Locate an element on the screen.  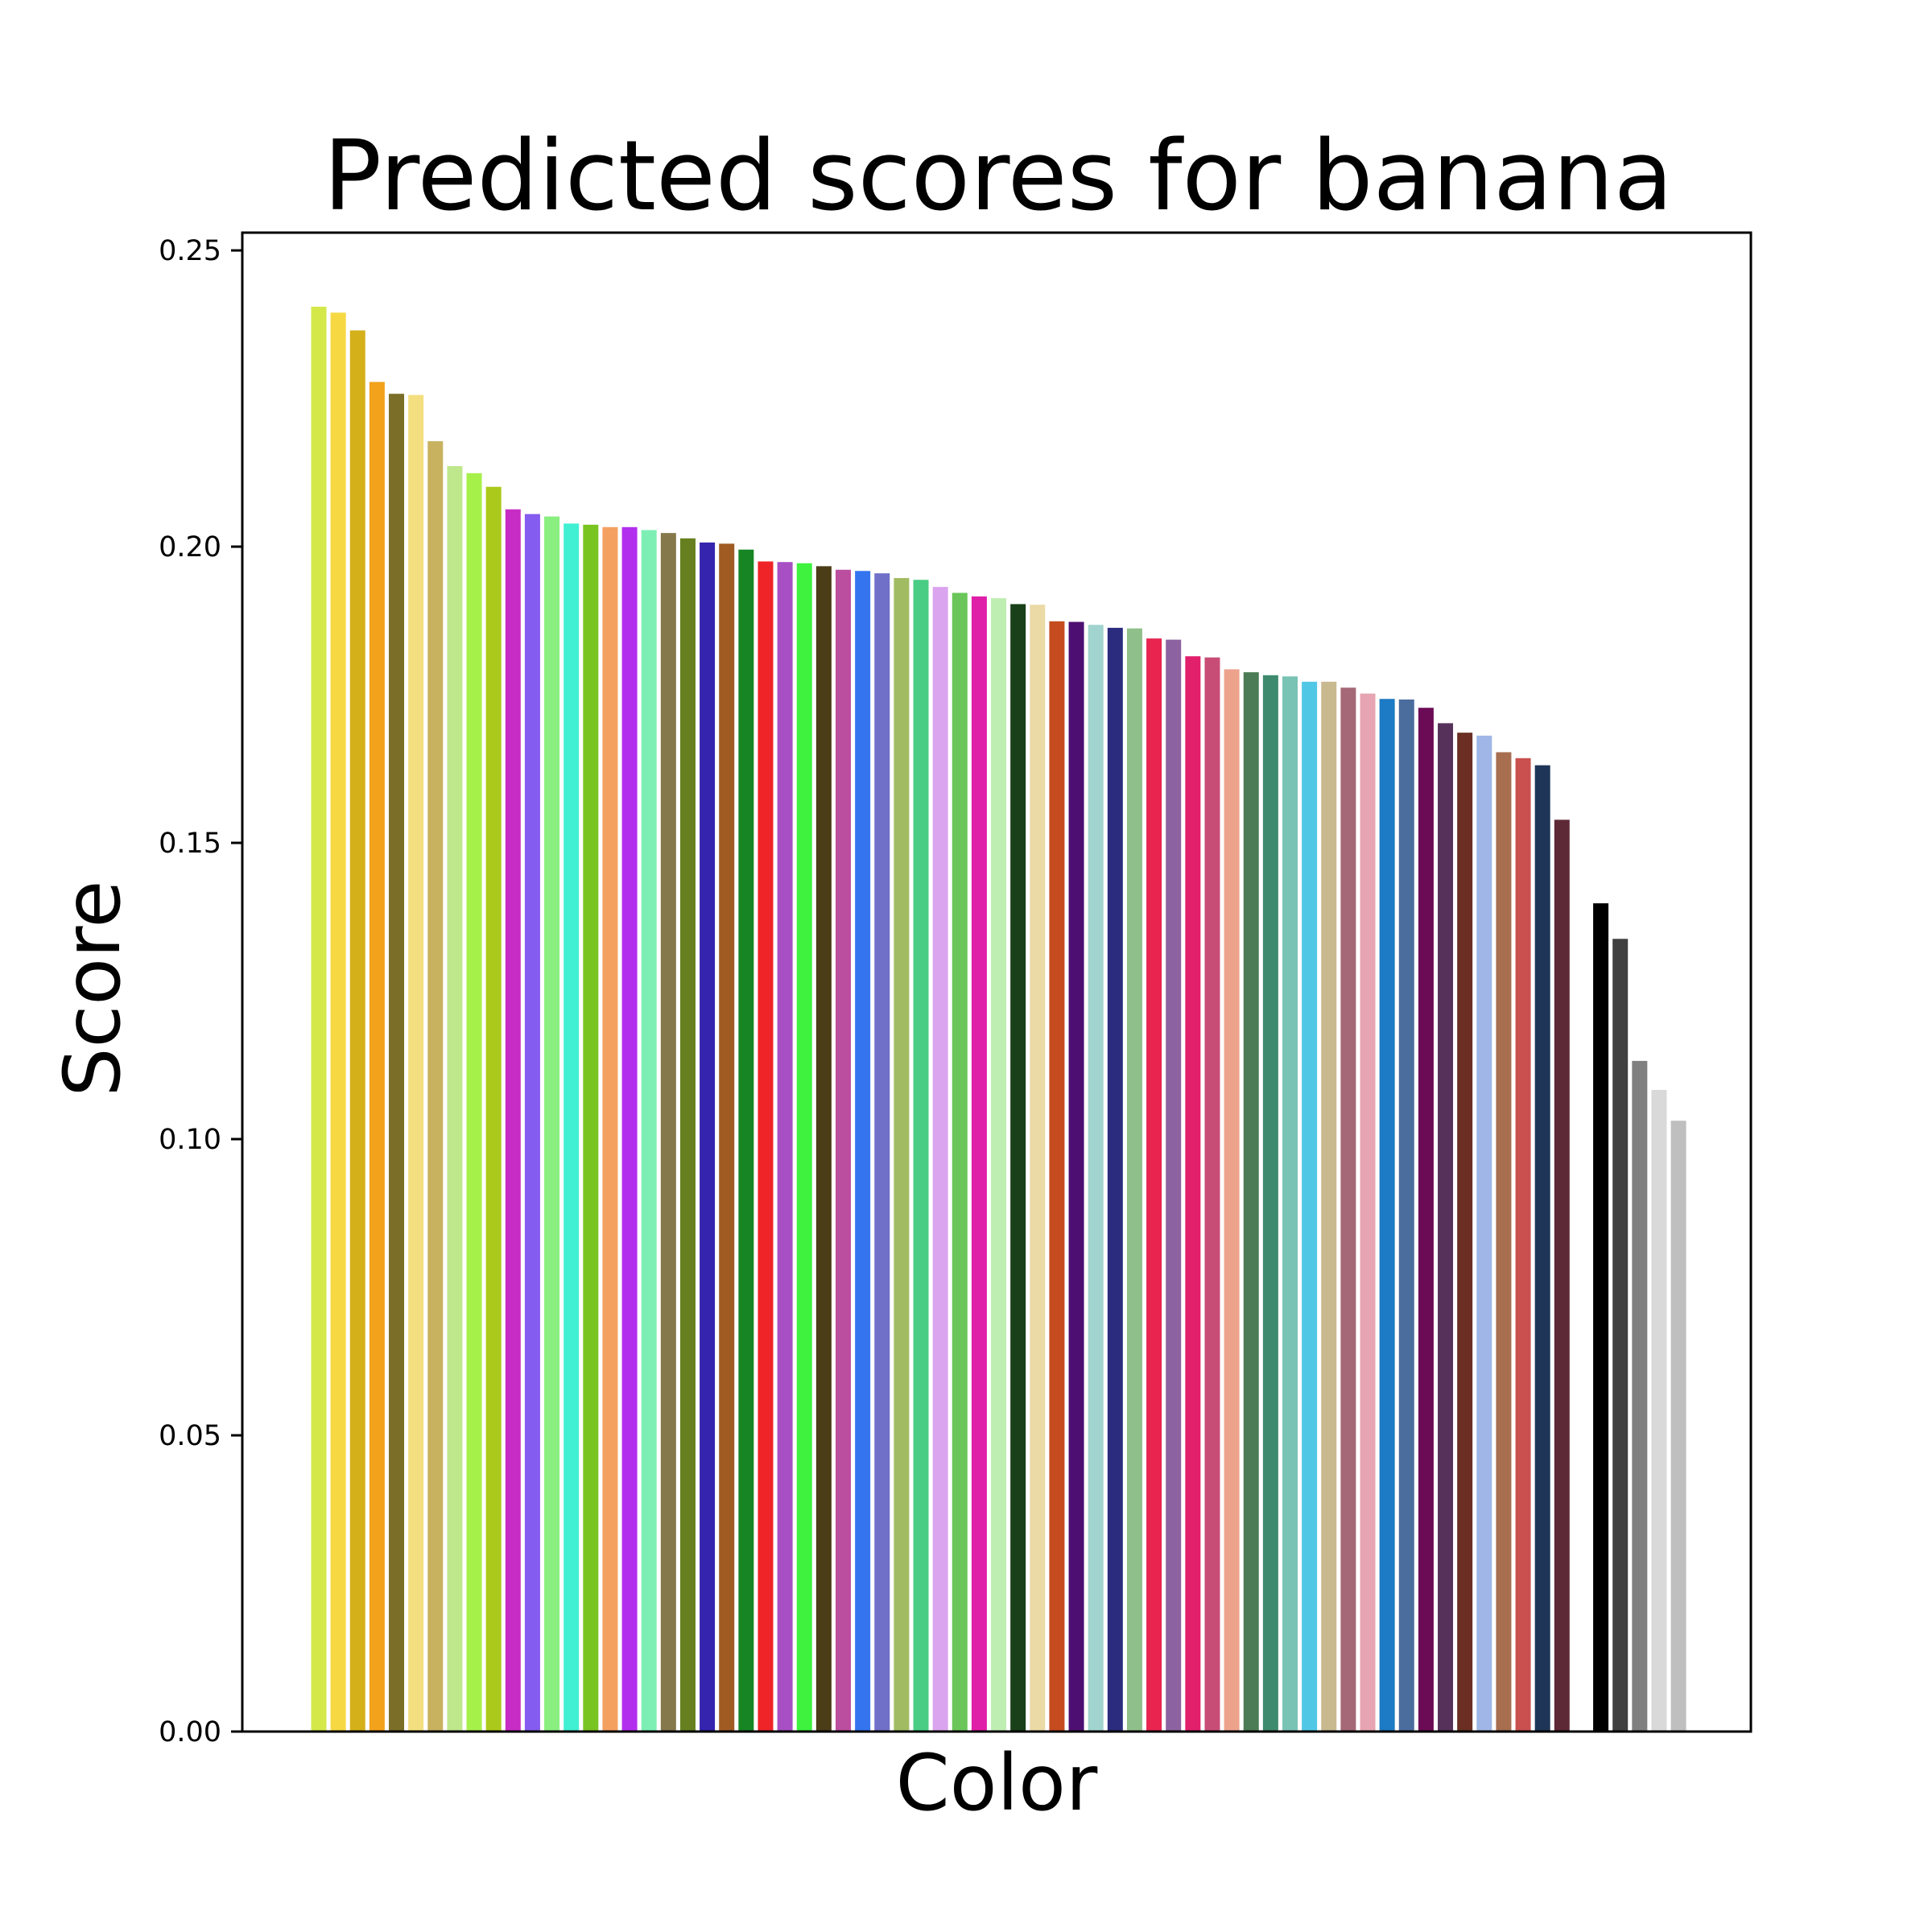
y-tick-label-0: 0.00 is located at coordinates (190, 1732).